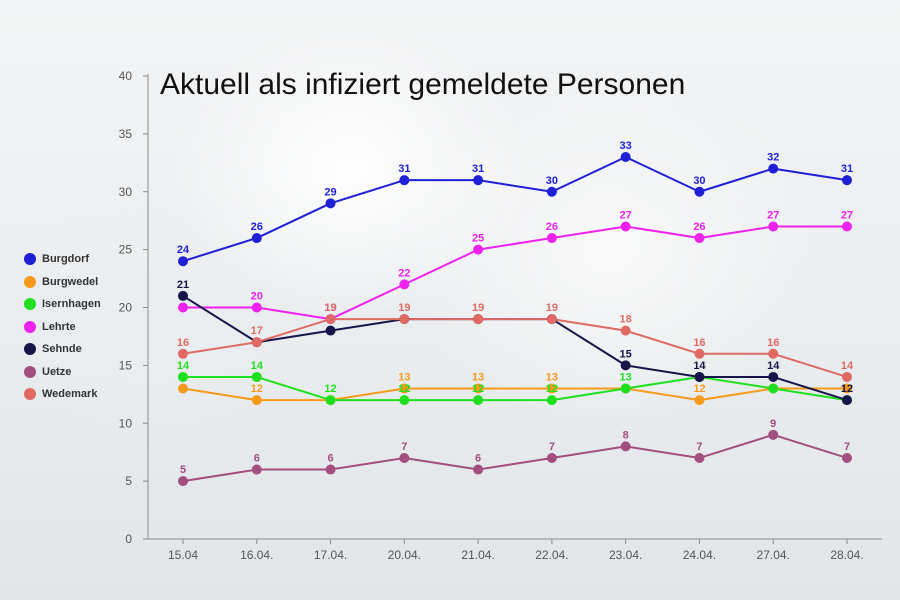 The height and width of the screenshot is (600, 900). What do you see at coordinates (626, 435) in the screenshot?
I see `data-label-uetze: 8` at bounding box center [626, 435].